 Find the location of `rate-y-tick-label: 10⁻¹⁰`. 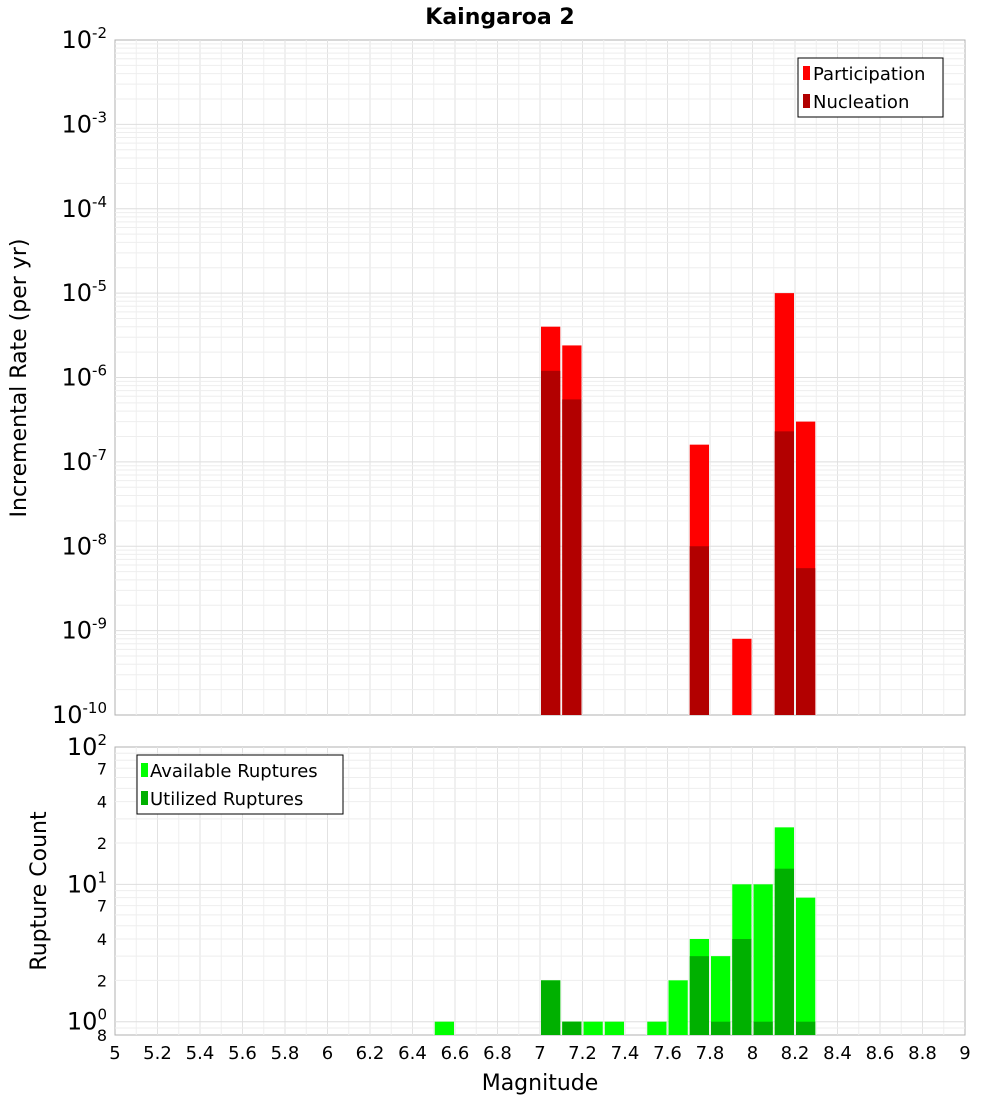

rate-y-tick-label: 10⁻¹⁰ is located at coordinates (79, 714).